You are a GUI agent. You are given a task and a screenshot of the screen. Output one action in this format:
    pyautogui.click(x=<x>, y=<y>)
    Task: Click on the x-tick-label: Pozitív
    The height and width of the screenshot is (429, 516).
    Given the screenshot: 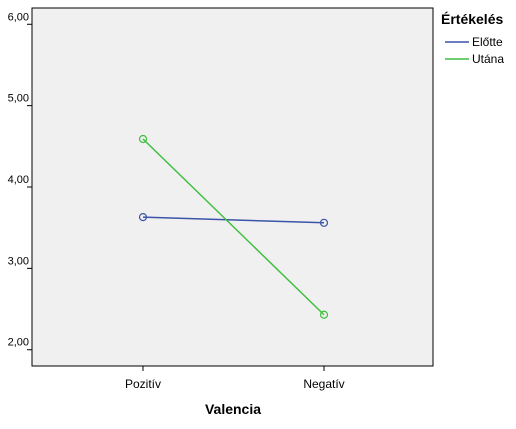 What is the action you would take?
    pyautogui.click(x=143, y=384)
    